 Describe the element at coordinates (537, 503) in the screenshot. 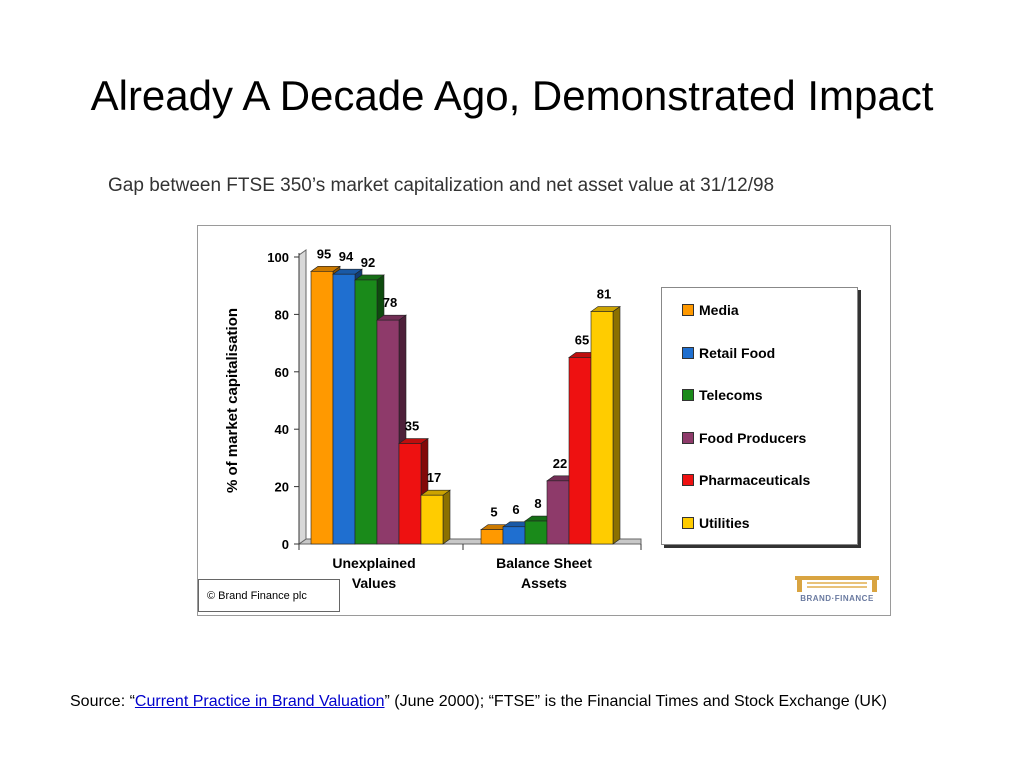

I see `data-label: 8` at that location.